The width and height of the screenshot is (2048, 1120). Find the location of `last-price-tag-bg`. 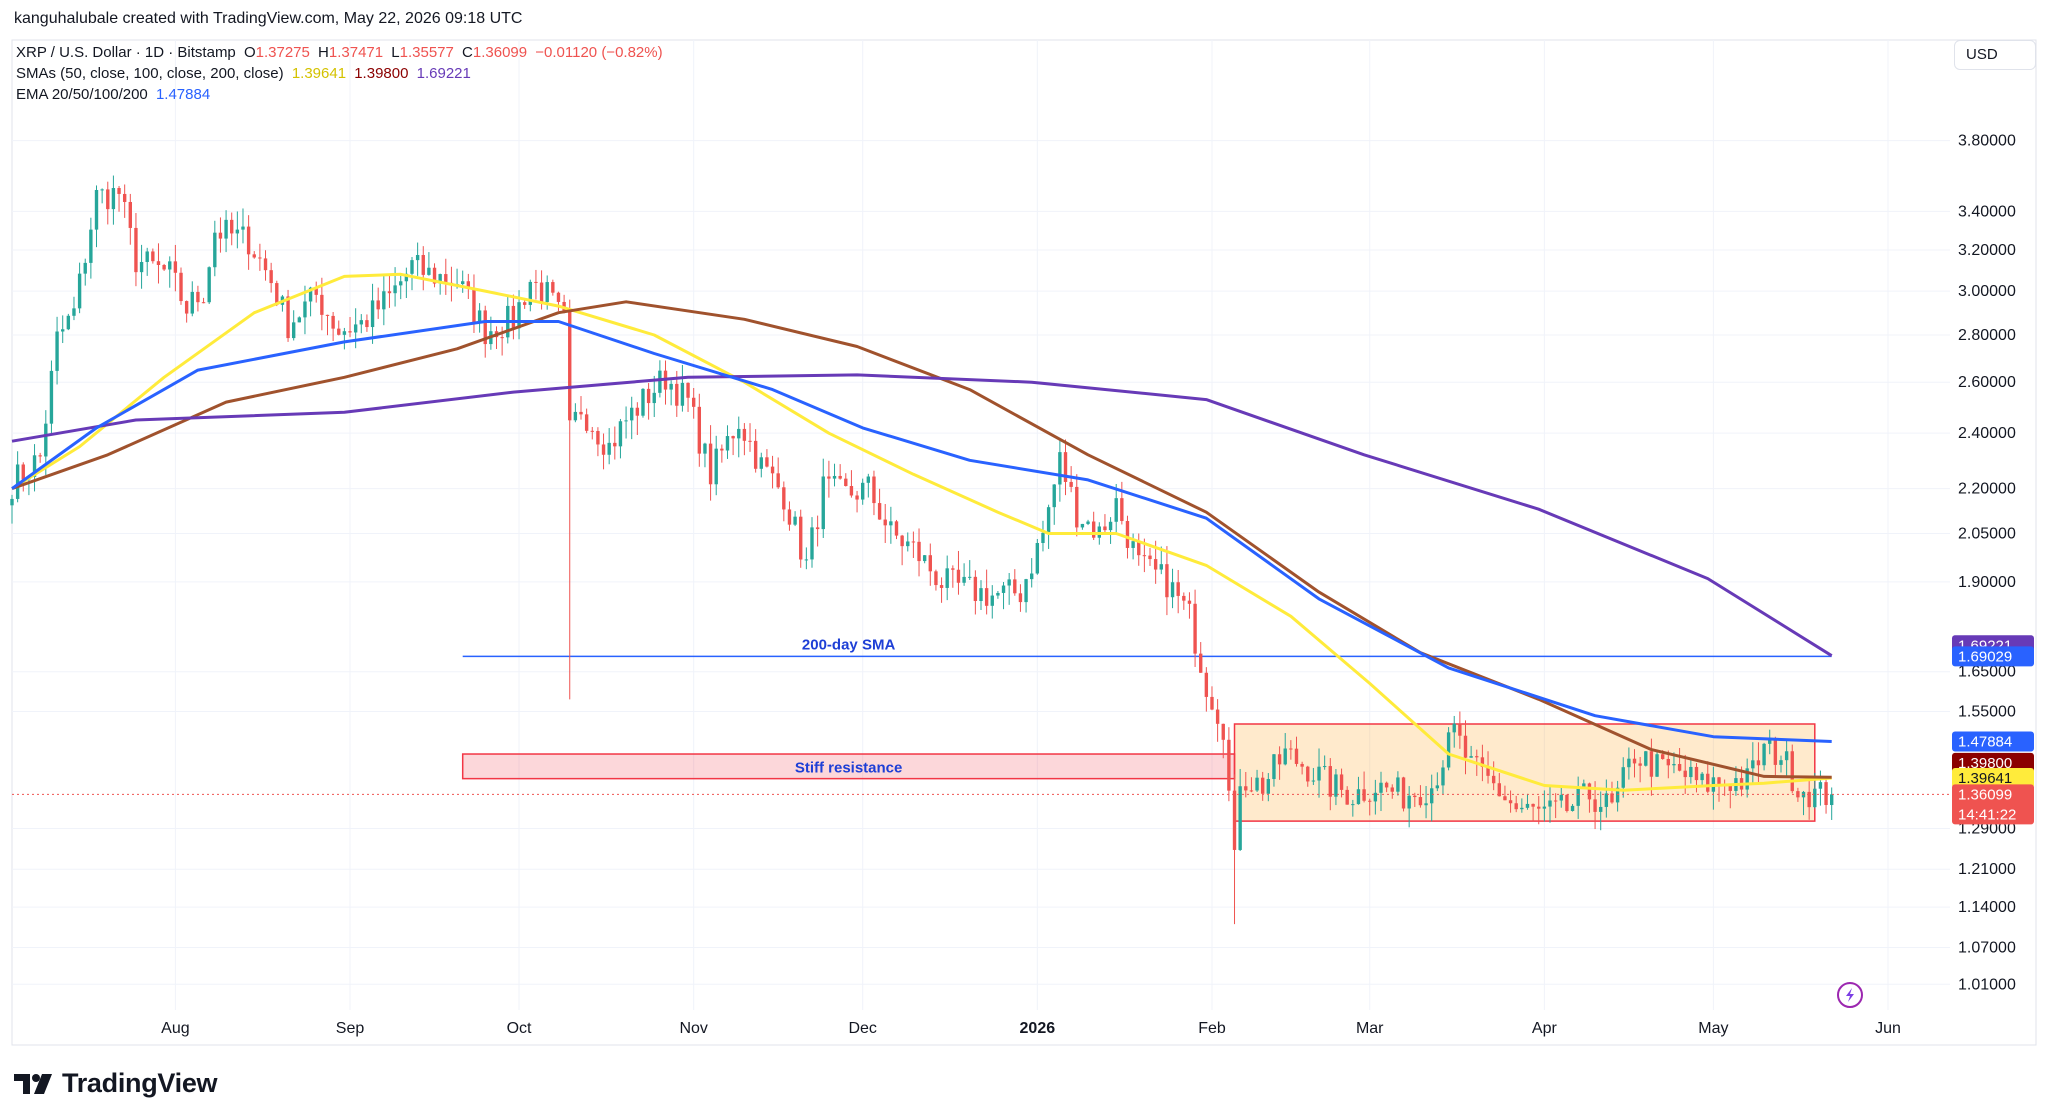

last-price-tag-bg is located at coordinates (1993, 804).